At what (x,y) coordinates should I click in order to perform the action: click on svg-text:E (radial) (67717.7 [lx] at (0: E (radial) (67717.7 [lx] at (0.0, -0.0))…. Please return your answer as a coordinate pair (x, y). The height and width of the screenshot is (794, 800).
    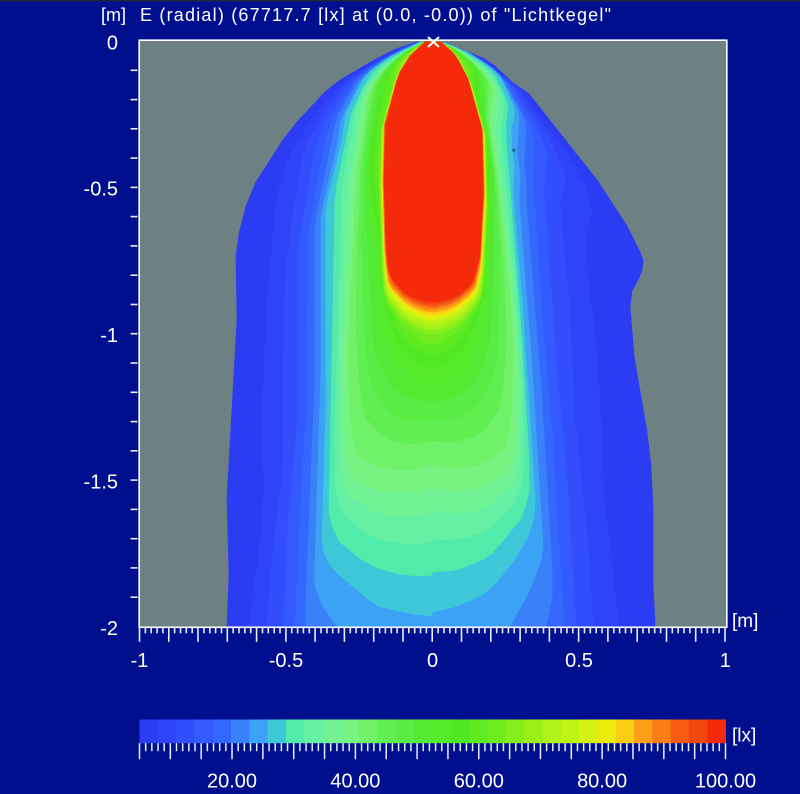
    Looking at the image, I should click on (376, 15).